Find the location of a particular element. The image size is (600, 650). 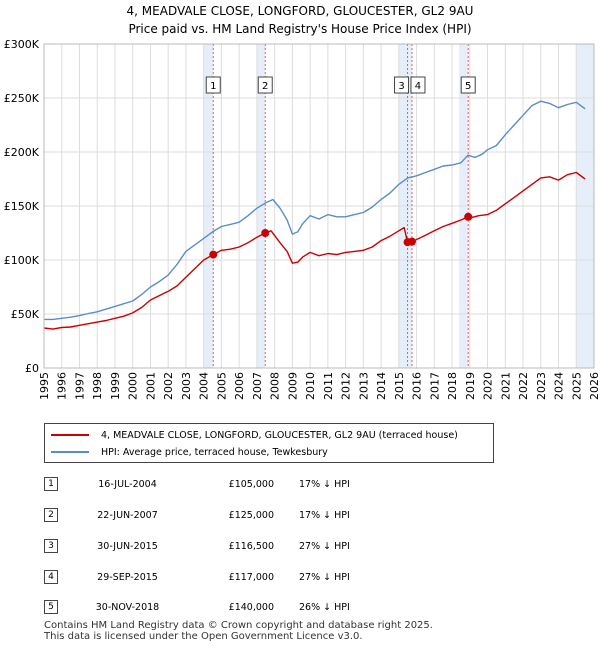

x-tick-label: 2016 is located at coordinates (417, 386).